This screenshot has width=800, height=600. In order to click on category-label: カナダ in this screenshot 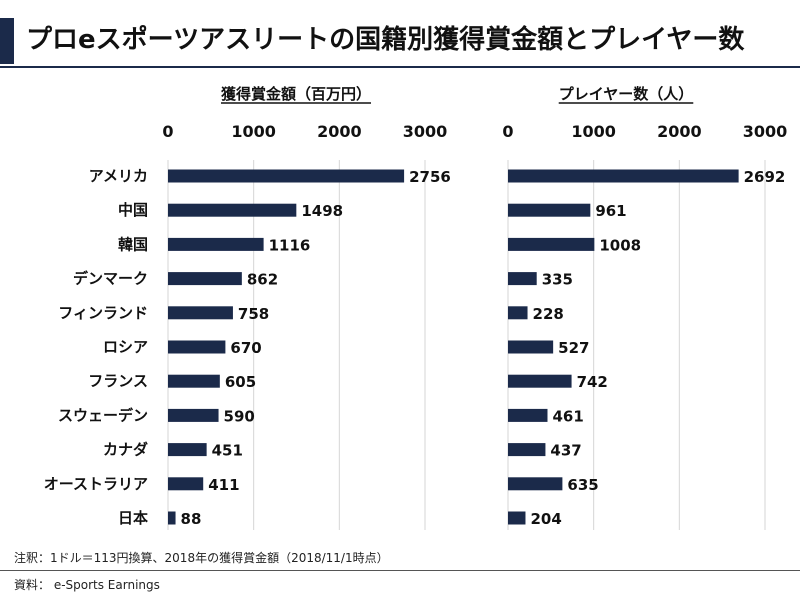, I will do `click(125, 450)`.